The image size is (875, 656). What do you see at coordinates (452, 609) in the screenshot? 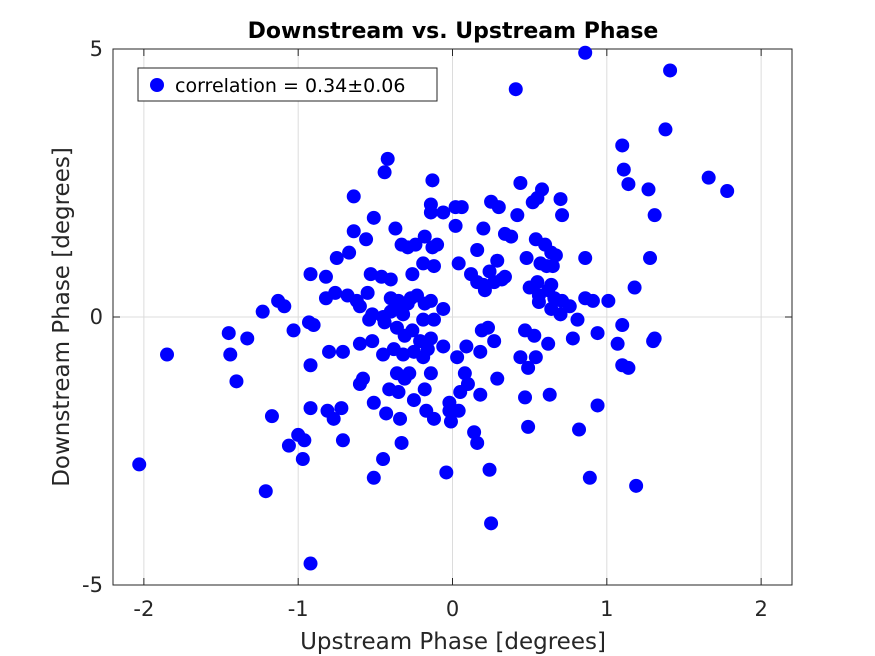
I see `x-tick-label: 0` at bounding box center [452, 609].